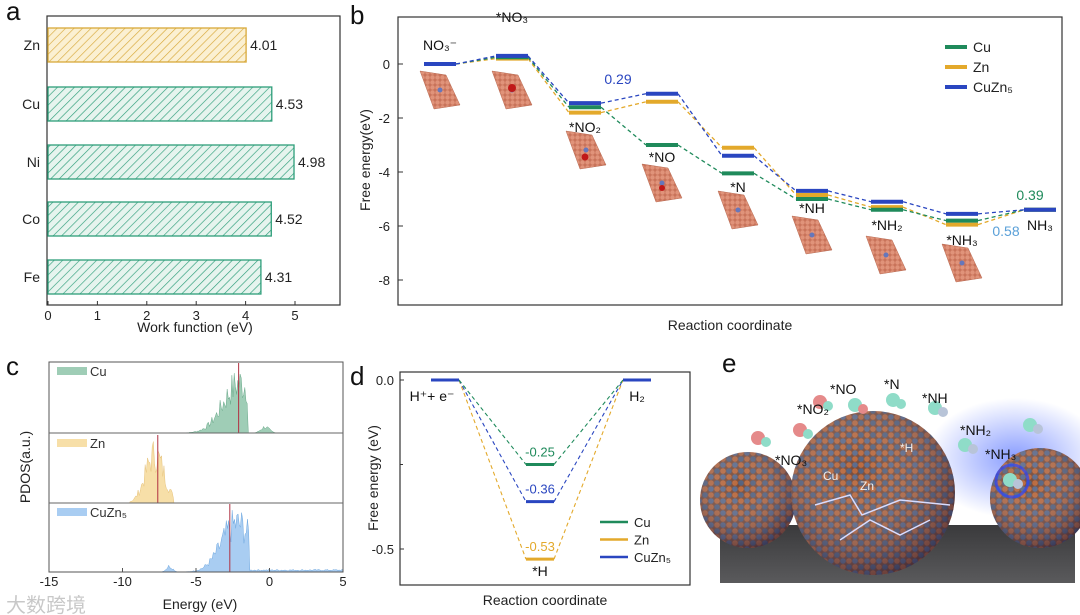 The height and width of the screenshot is (615, 1080). What do you see at coordinates (432, 396) in the screenshot?
I see `step-label: H⁺+ e⁻` at bounding box center [432, 396].